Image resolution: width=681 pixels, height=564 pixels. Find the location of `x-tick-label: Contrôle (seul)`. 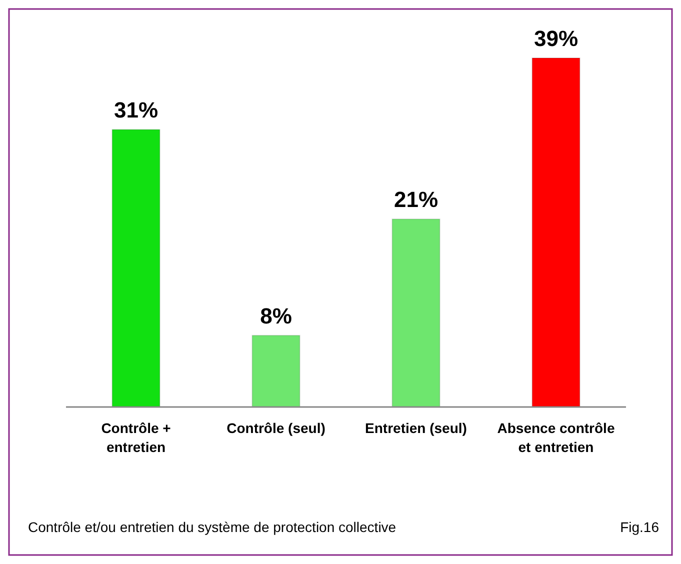

x-tick-label: Contrôle (seul) is located at coordinates (276, 428).